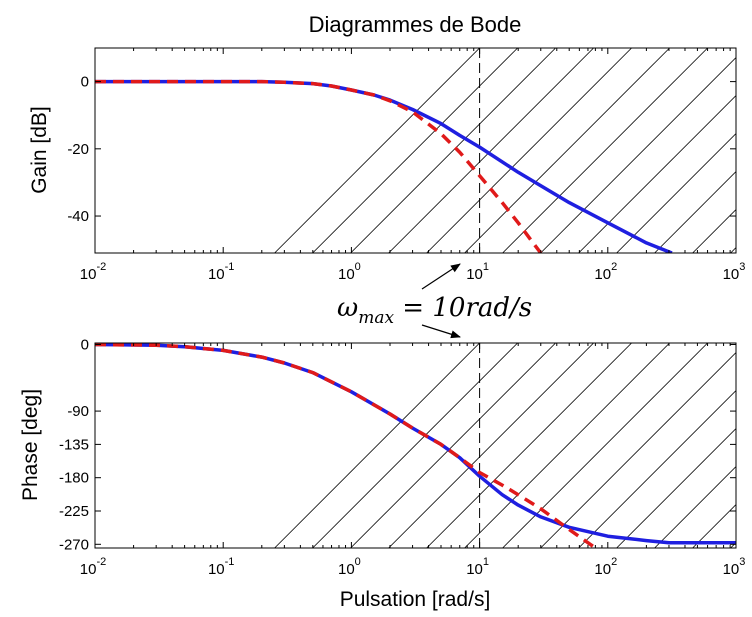  I want to click on phase-xtick-label: 10⁰, so click(349, 567).